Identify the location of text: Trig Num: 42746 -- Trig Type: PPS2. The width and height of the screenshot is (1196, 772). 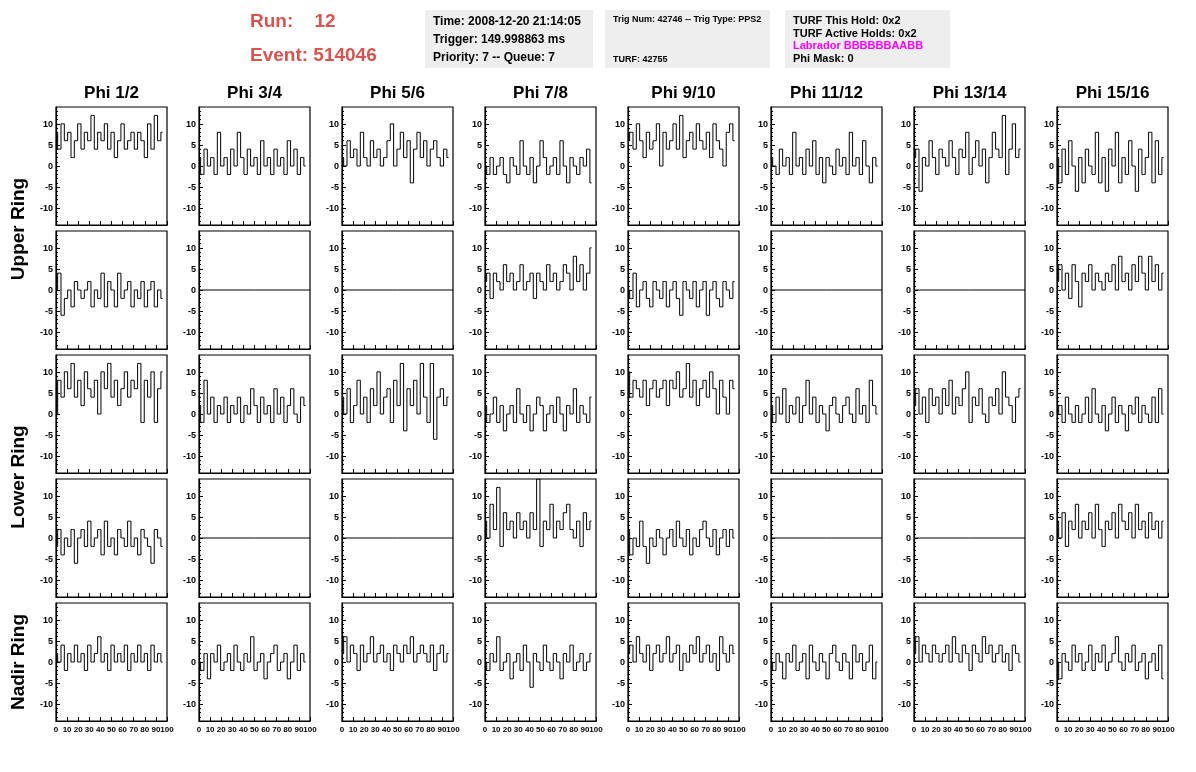
(687, 19).